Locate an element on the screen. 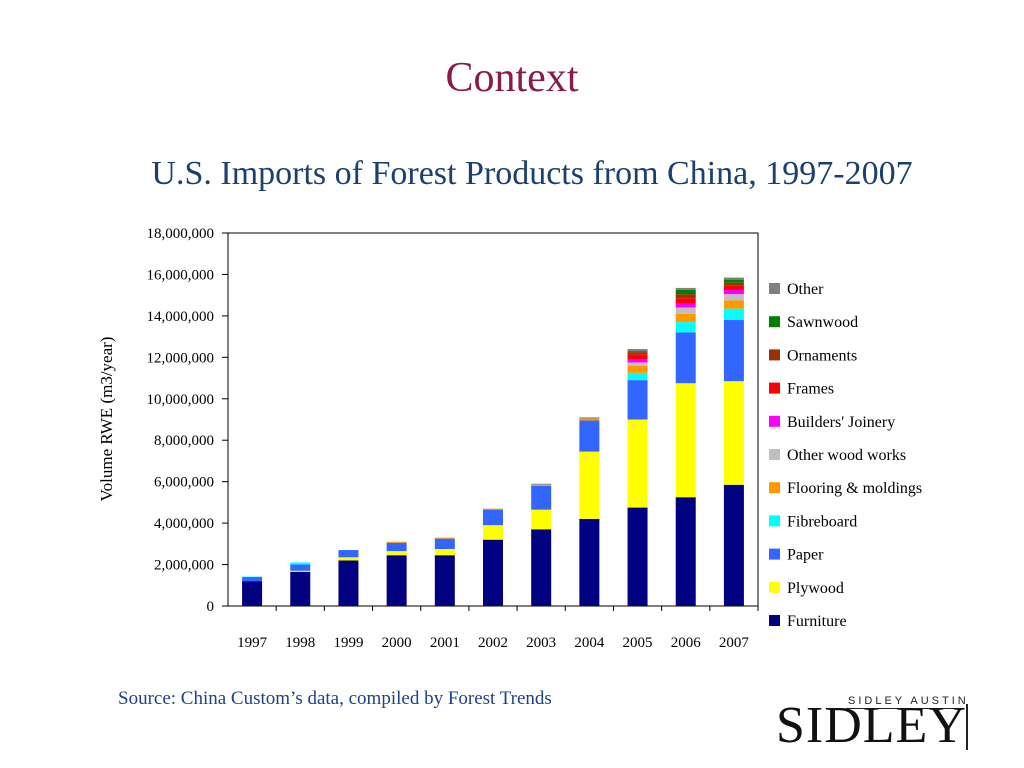  y-tick-label: 4,000,000 is located at coordinates (184, 524).